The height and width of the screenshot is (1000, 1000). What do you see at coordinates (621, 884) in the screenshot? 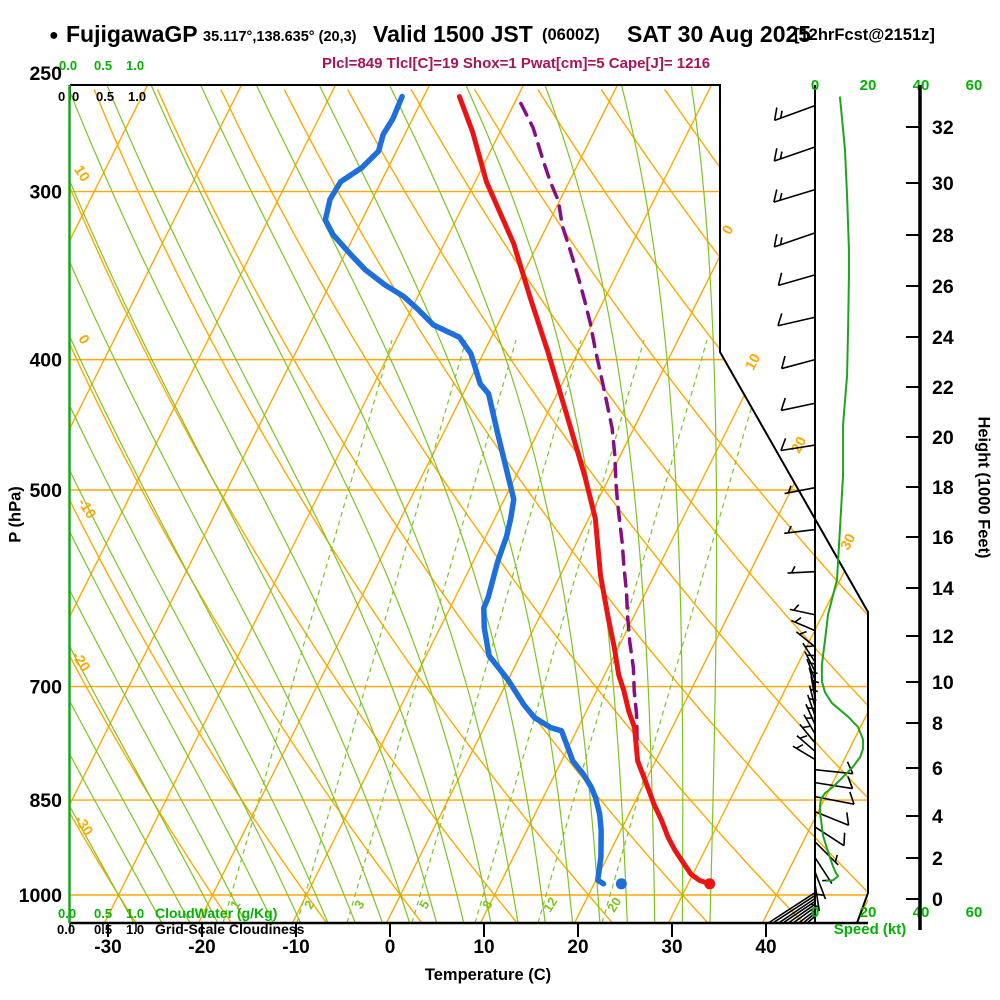
I see `surface-dewpoint-dot` at bounding box center [621, 884].